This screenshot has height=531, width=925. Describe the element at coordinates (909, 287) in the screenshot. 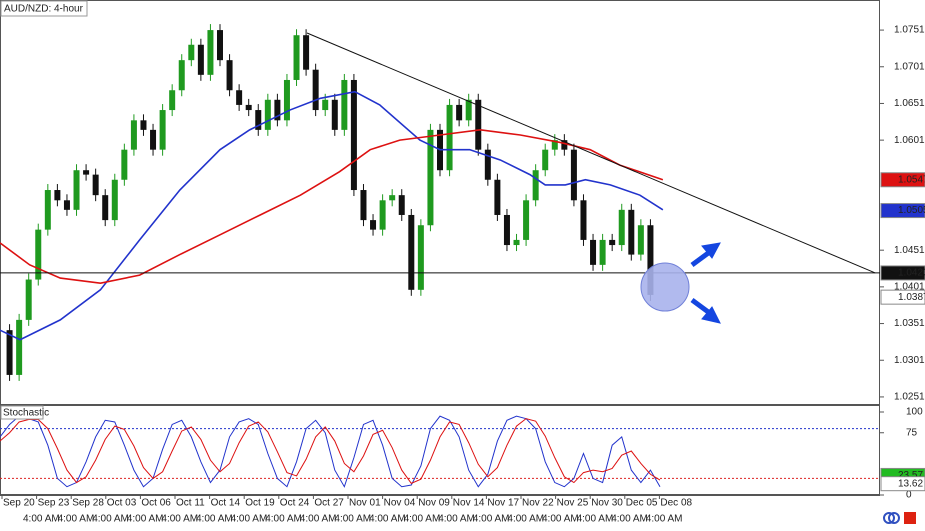

I see `y-tick-label: 1.0401` at that location.